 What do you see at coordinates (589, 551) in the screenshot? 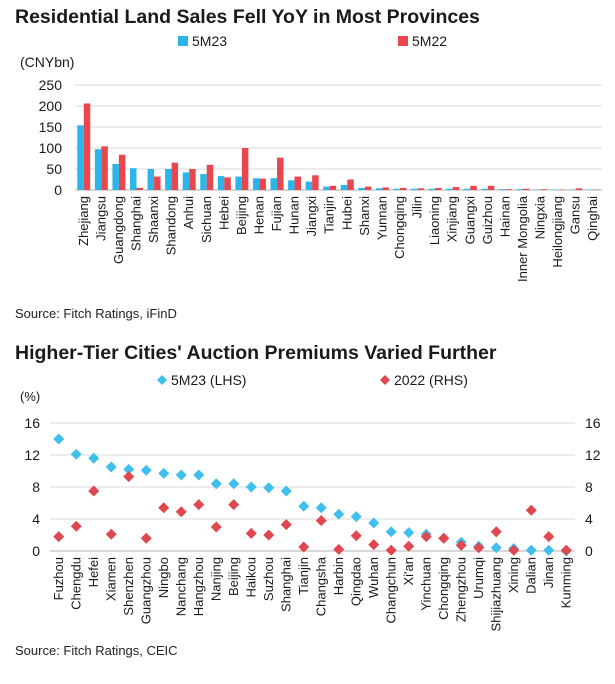
I see `y-tick-label-right: 0` at bounding box center [589, 551].